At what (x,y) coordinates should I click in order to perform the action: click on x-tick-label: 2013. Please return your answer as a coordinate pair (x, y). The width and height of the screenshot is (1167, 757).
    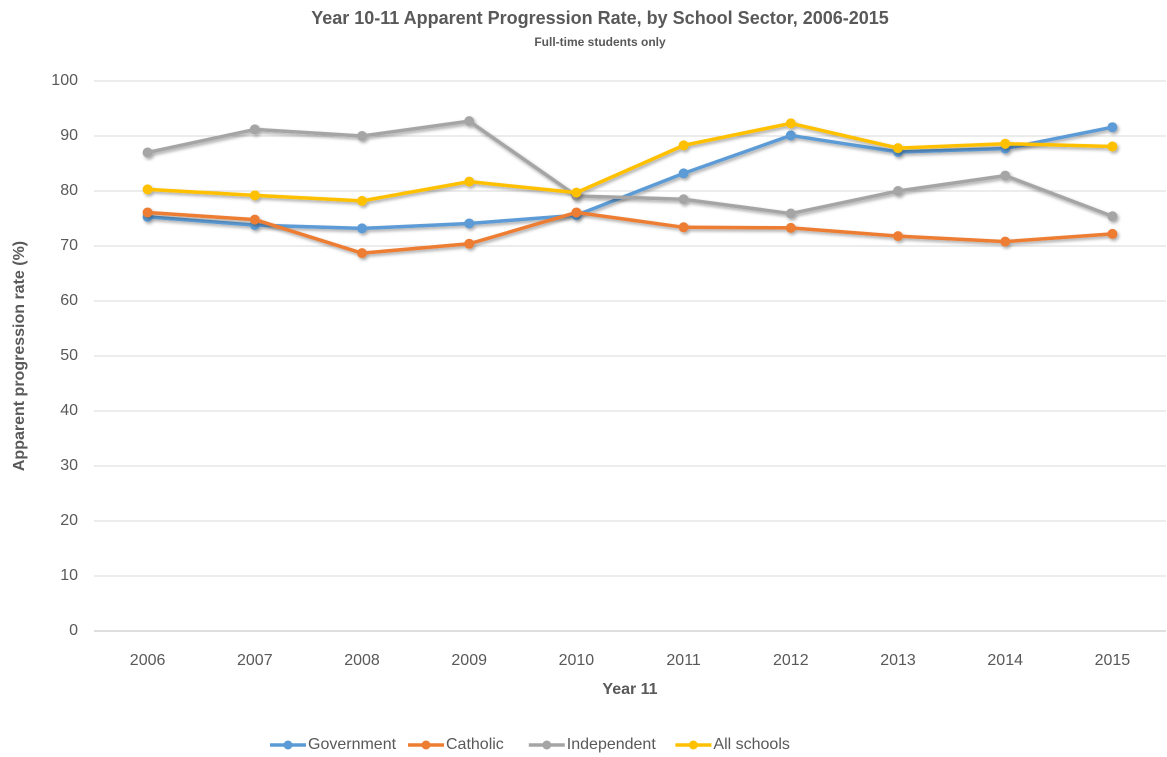
    Looking at the image, I should click on (898, 660).